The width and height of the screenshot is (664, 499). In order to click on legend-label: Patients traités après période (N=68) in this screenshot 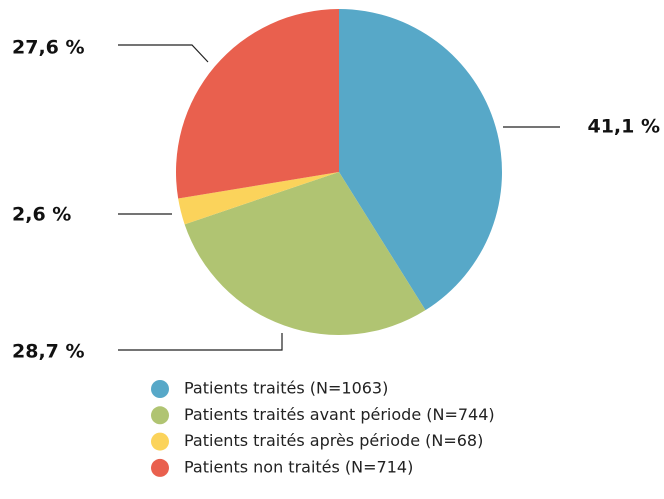, I will do `click(333, 440)`.